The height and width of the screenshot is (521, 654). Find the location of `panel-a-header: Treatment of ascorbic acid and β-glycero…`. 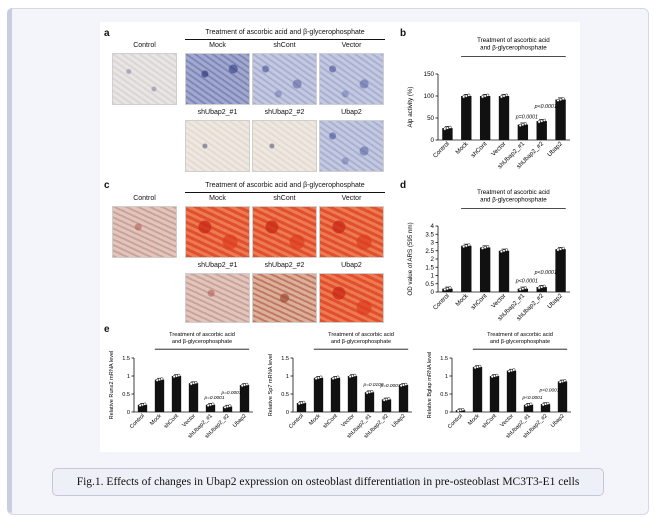

panel-a-header: Treatment of ascorbic acid and β-glycero… is located at coordinates (285, 32).